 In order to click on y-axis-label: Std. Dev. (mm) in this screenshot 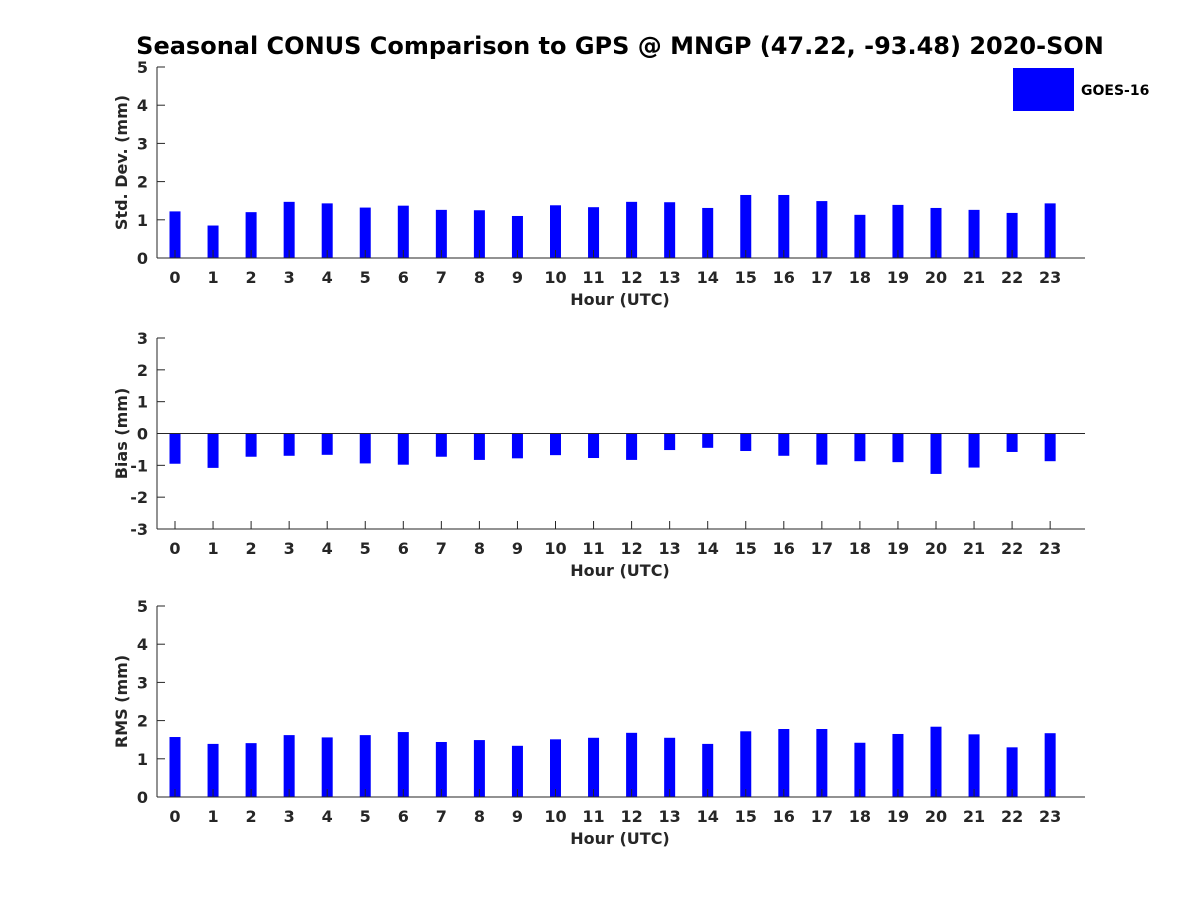, I will do `click(121, 162)`.